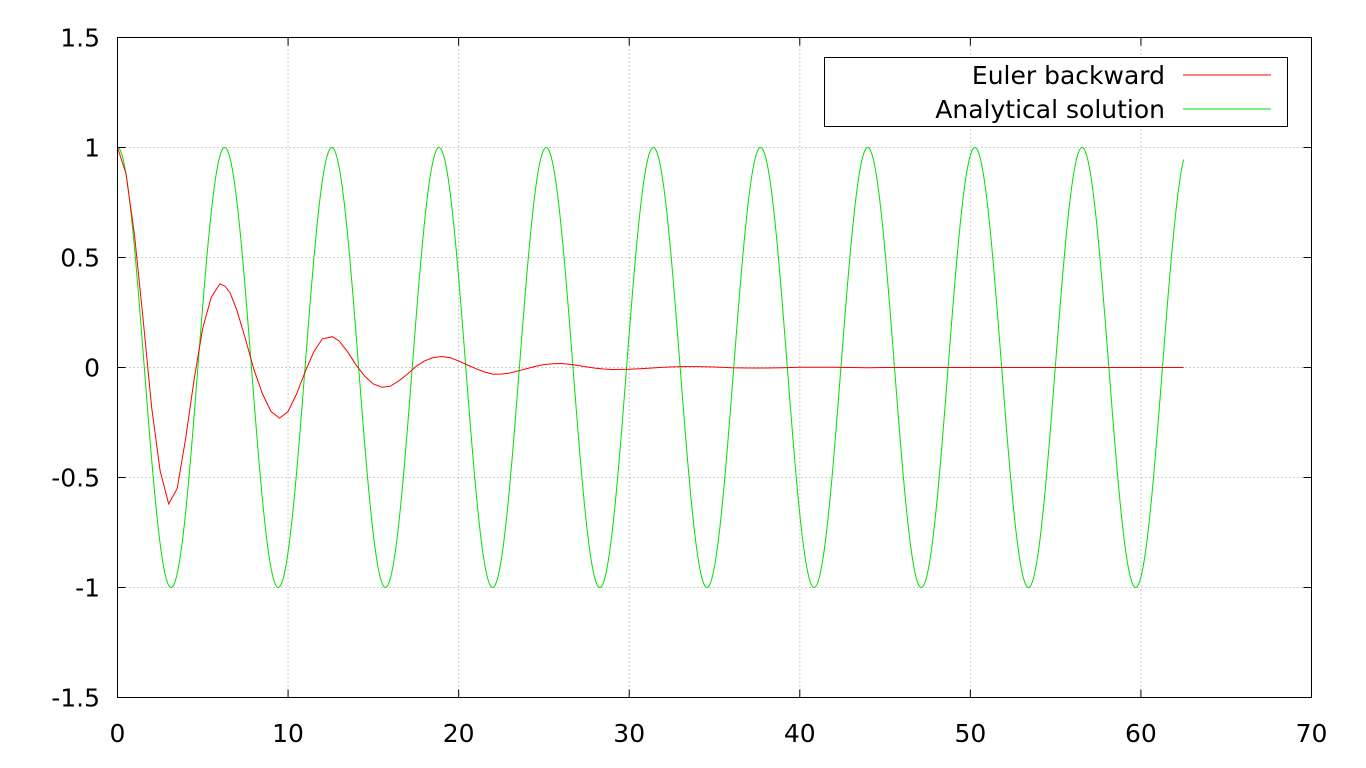 This screenshot has width=1366, height=768. I want to click on legend-box, so click(1056, 92).